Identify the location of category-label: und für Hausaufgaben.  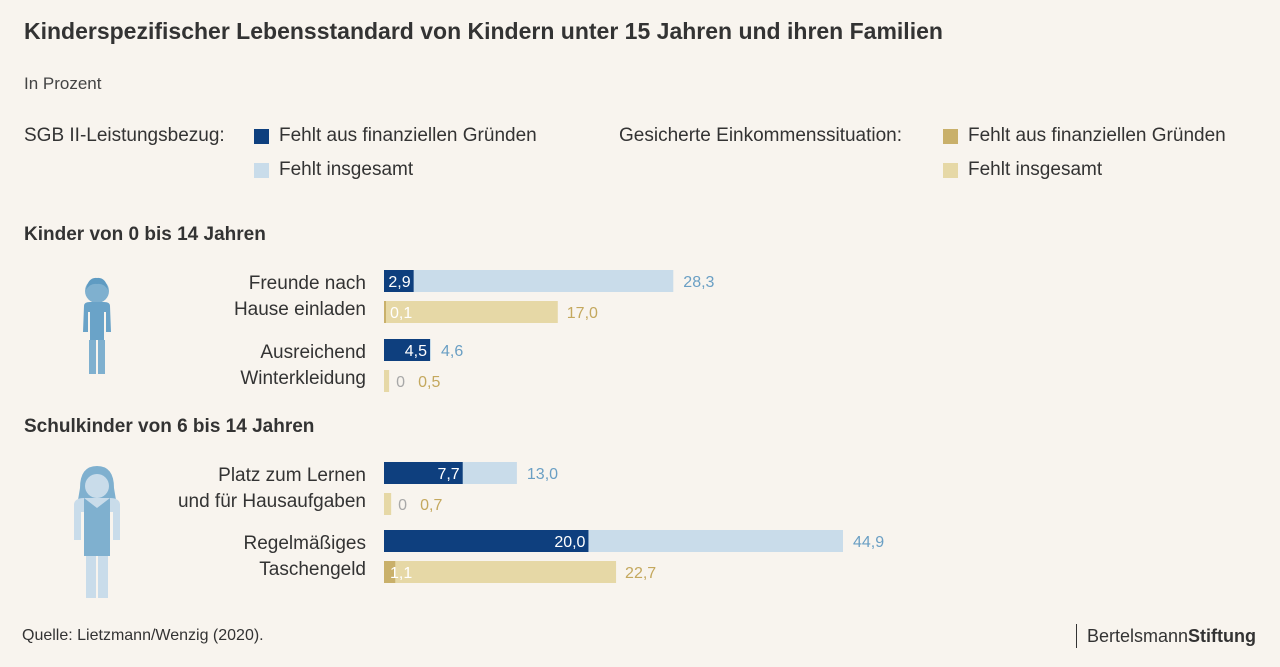
(272, 501).